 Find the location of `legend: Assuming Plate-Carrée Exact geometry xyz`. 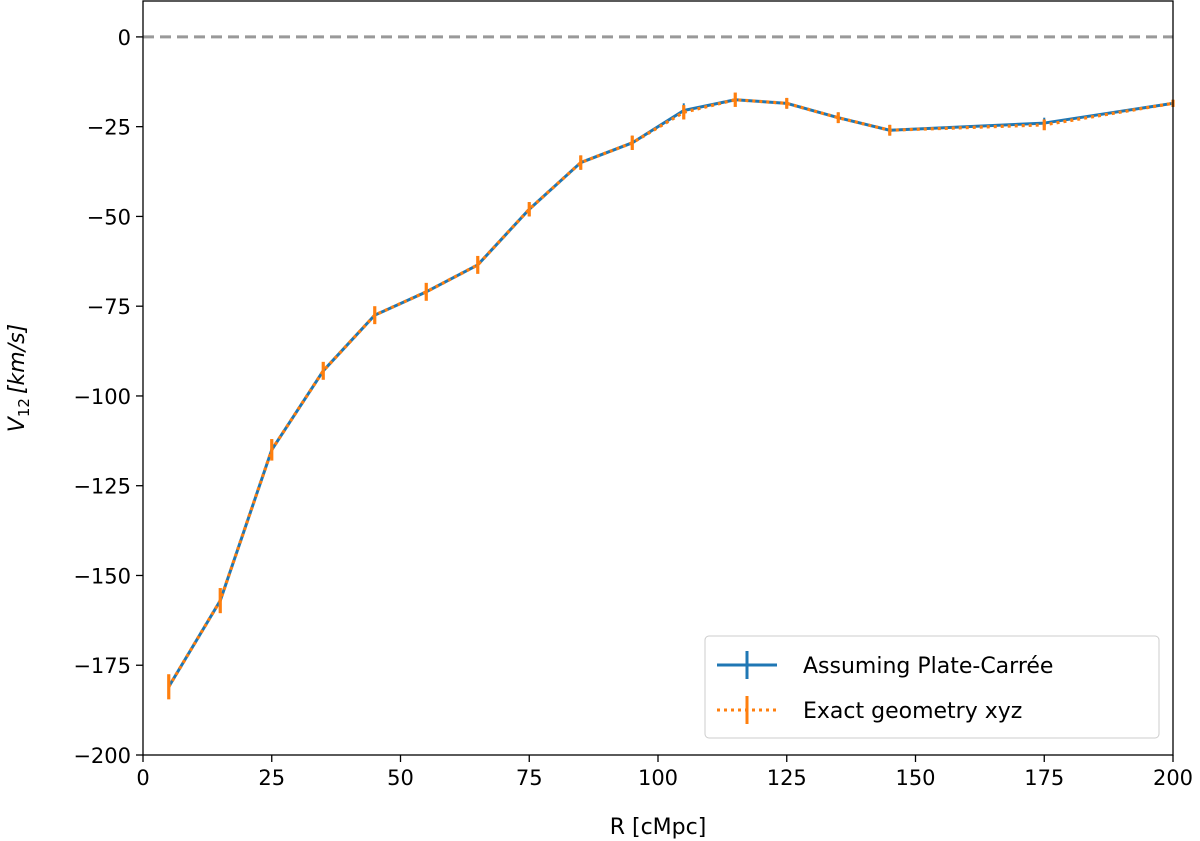

legend: Assuming Plate-Carrée Exact geometry xyz is located at coordinates (932, 687).